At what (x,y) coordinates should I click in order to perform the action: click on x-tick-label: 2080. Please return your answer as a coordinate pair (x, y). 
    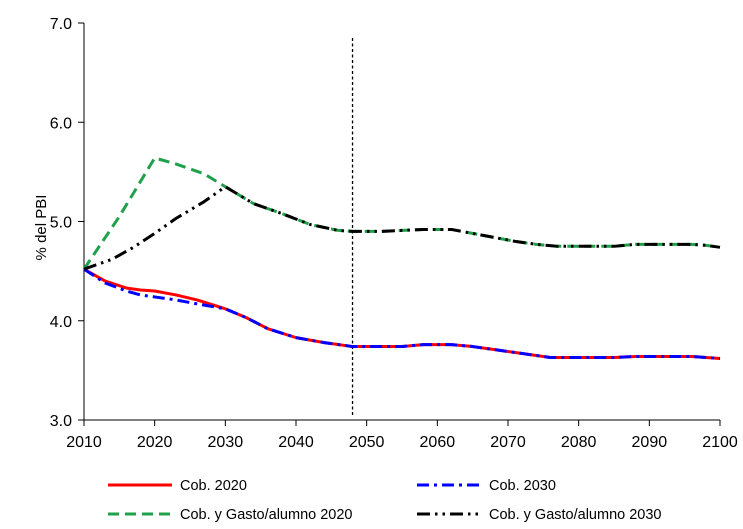
    Looking at the image, I should click on (579, 442).